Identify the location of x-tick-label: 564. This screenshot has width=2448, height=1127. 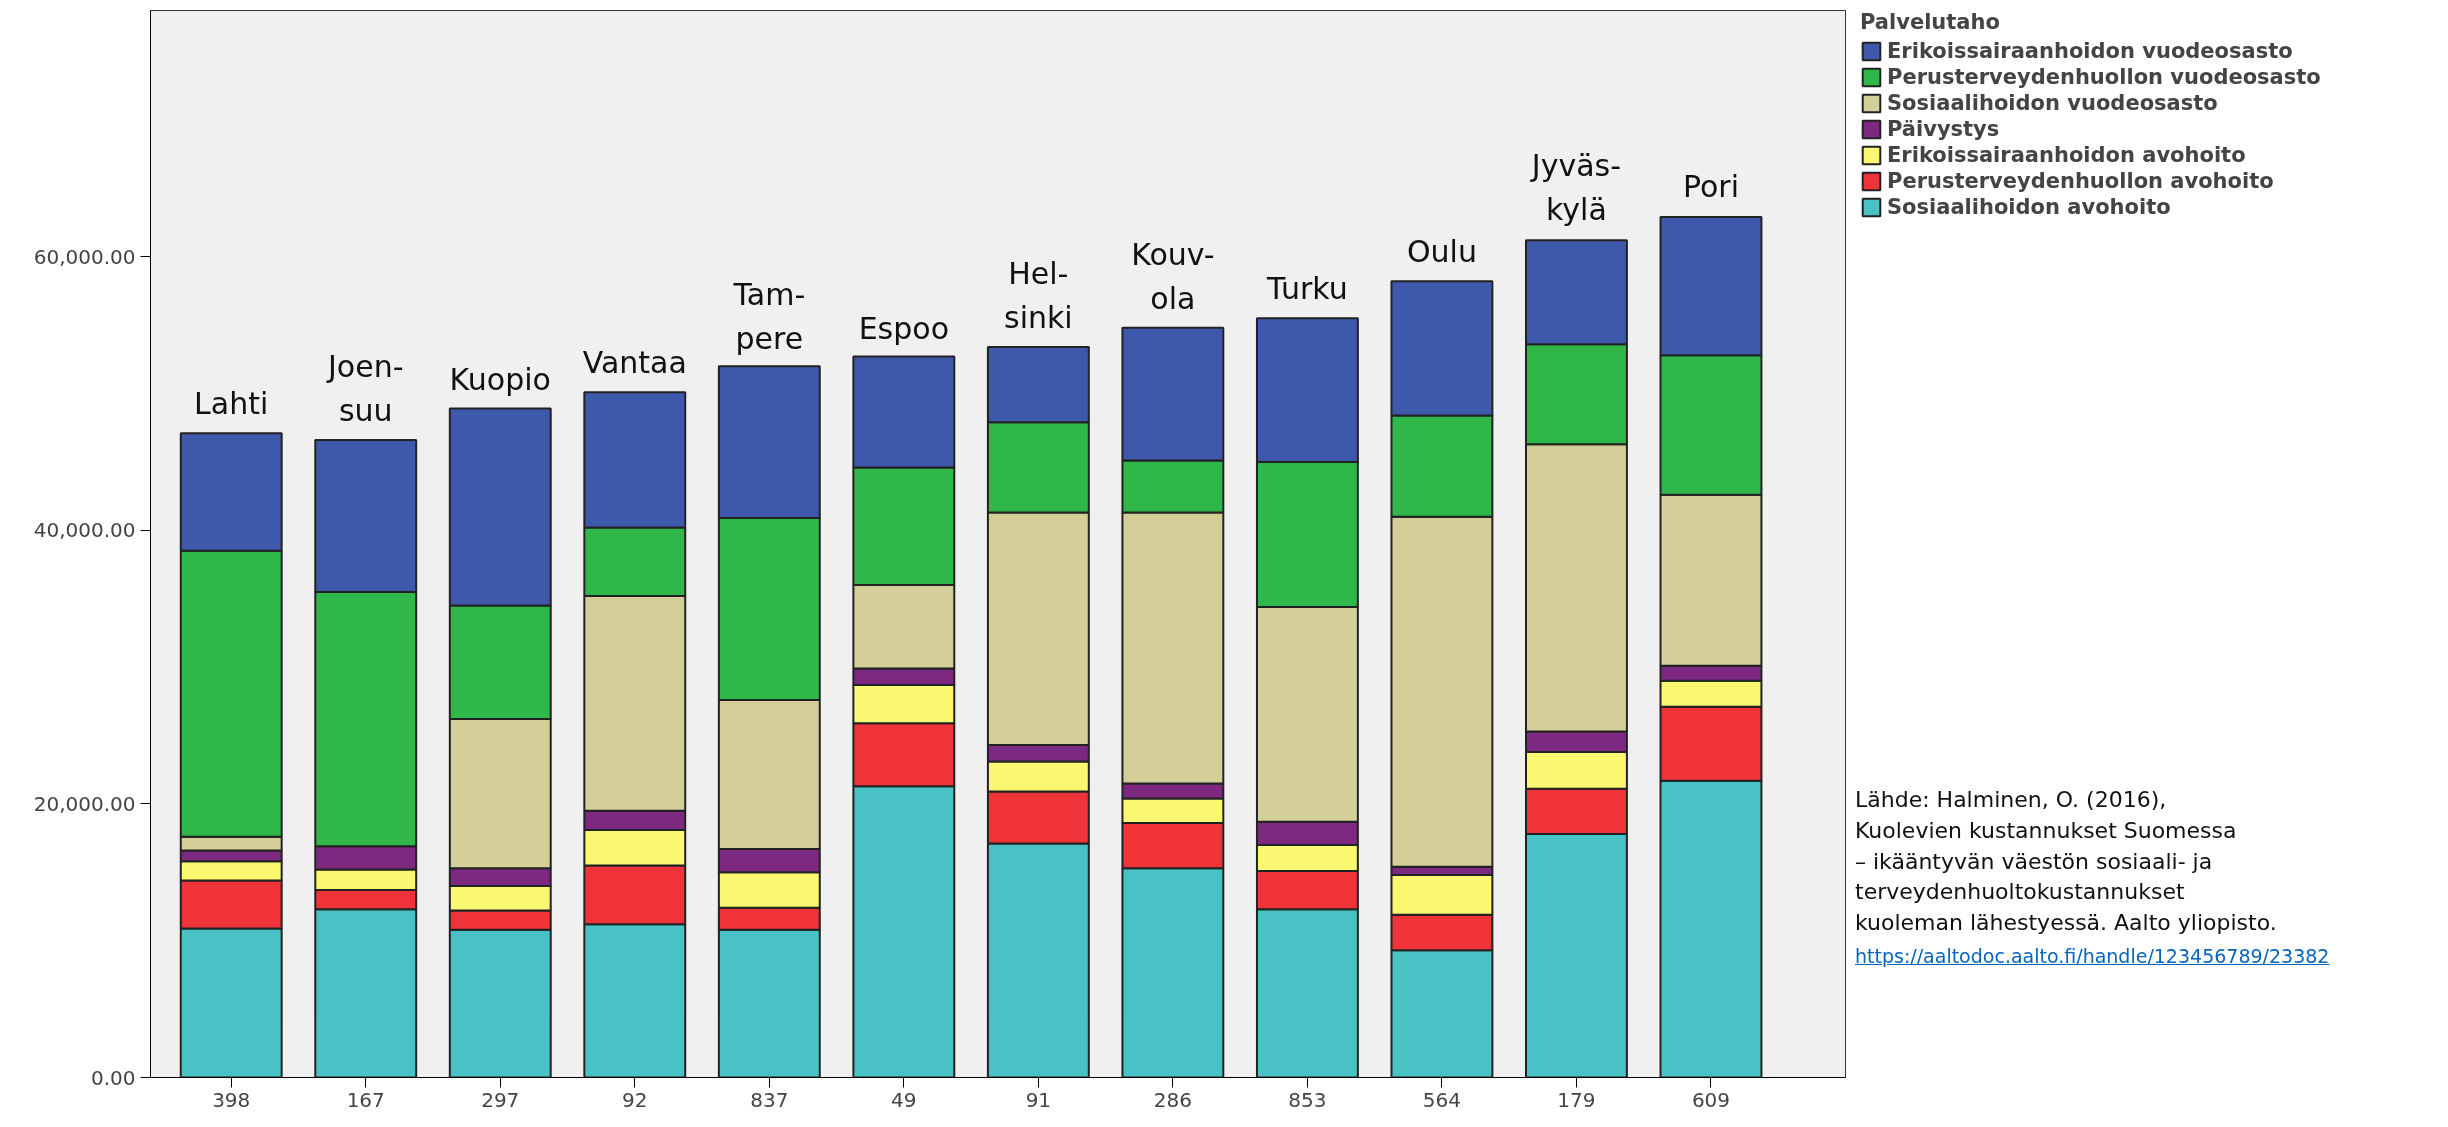
(1442, 1099).